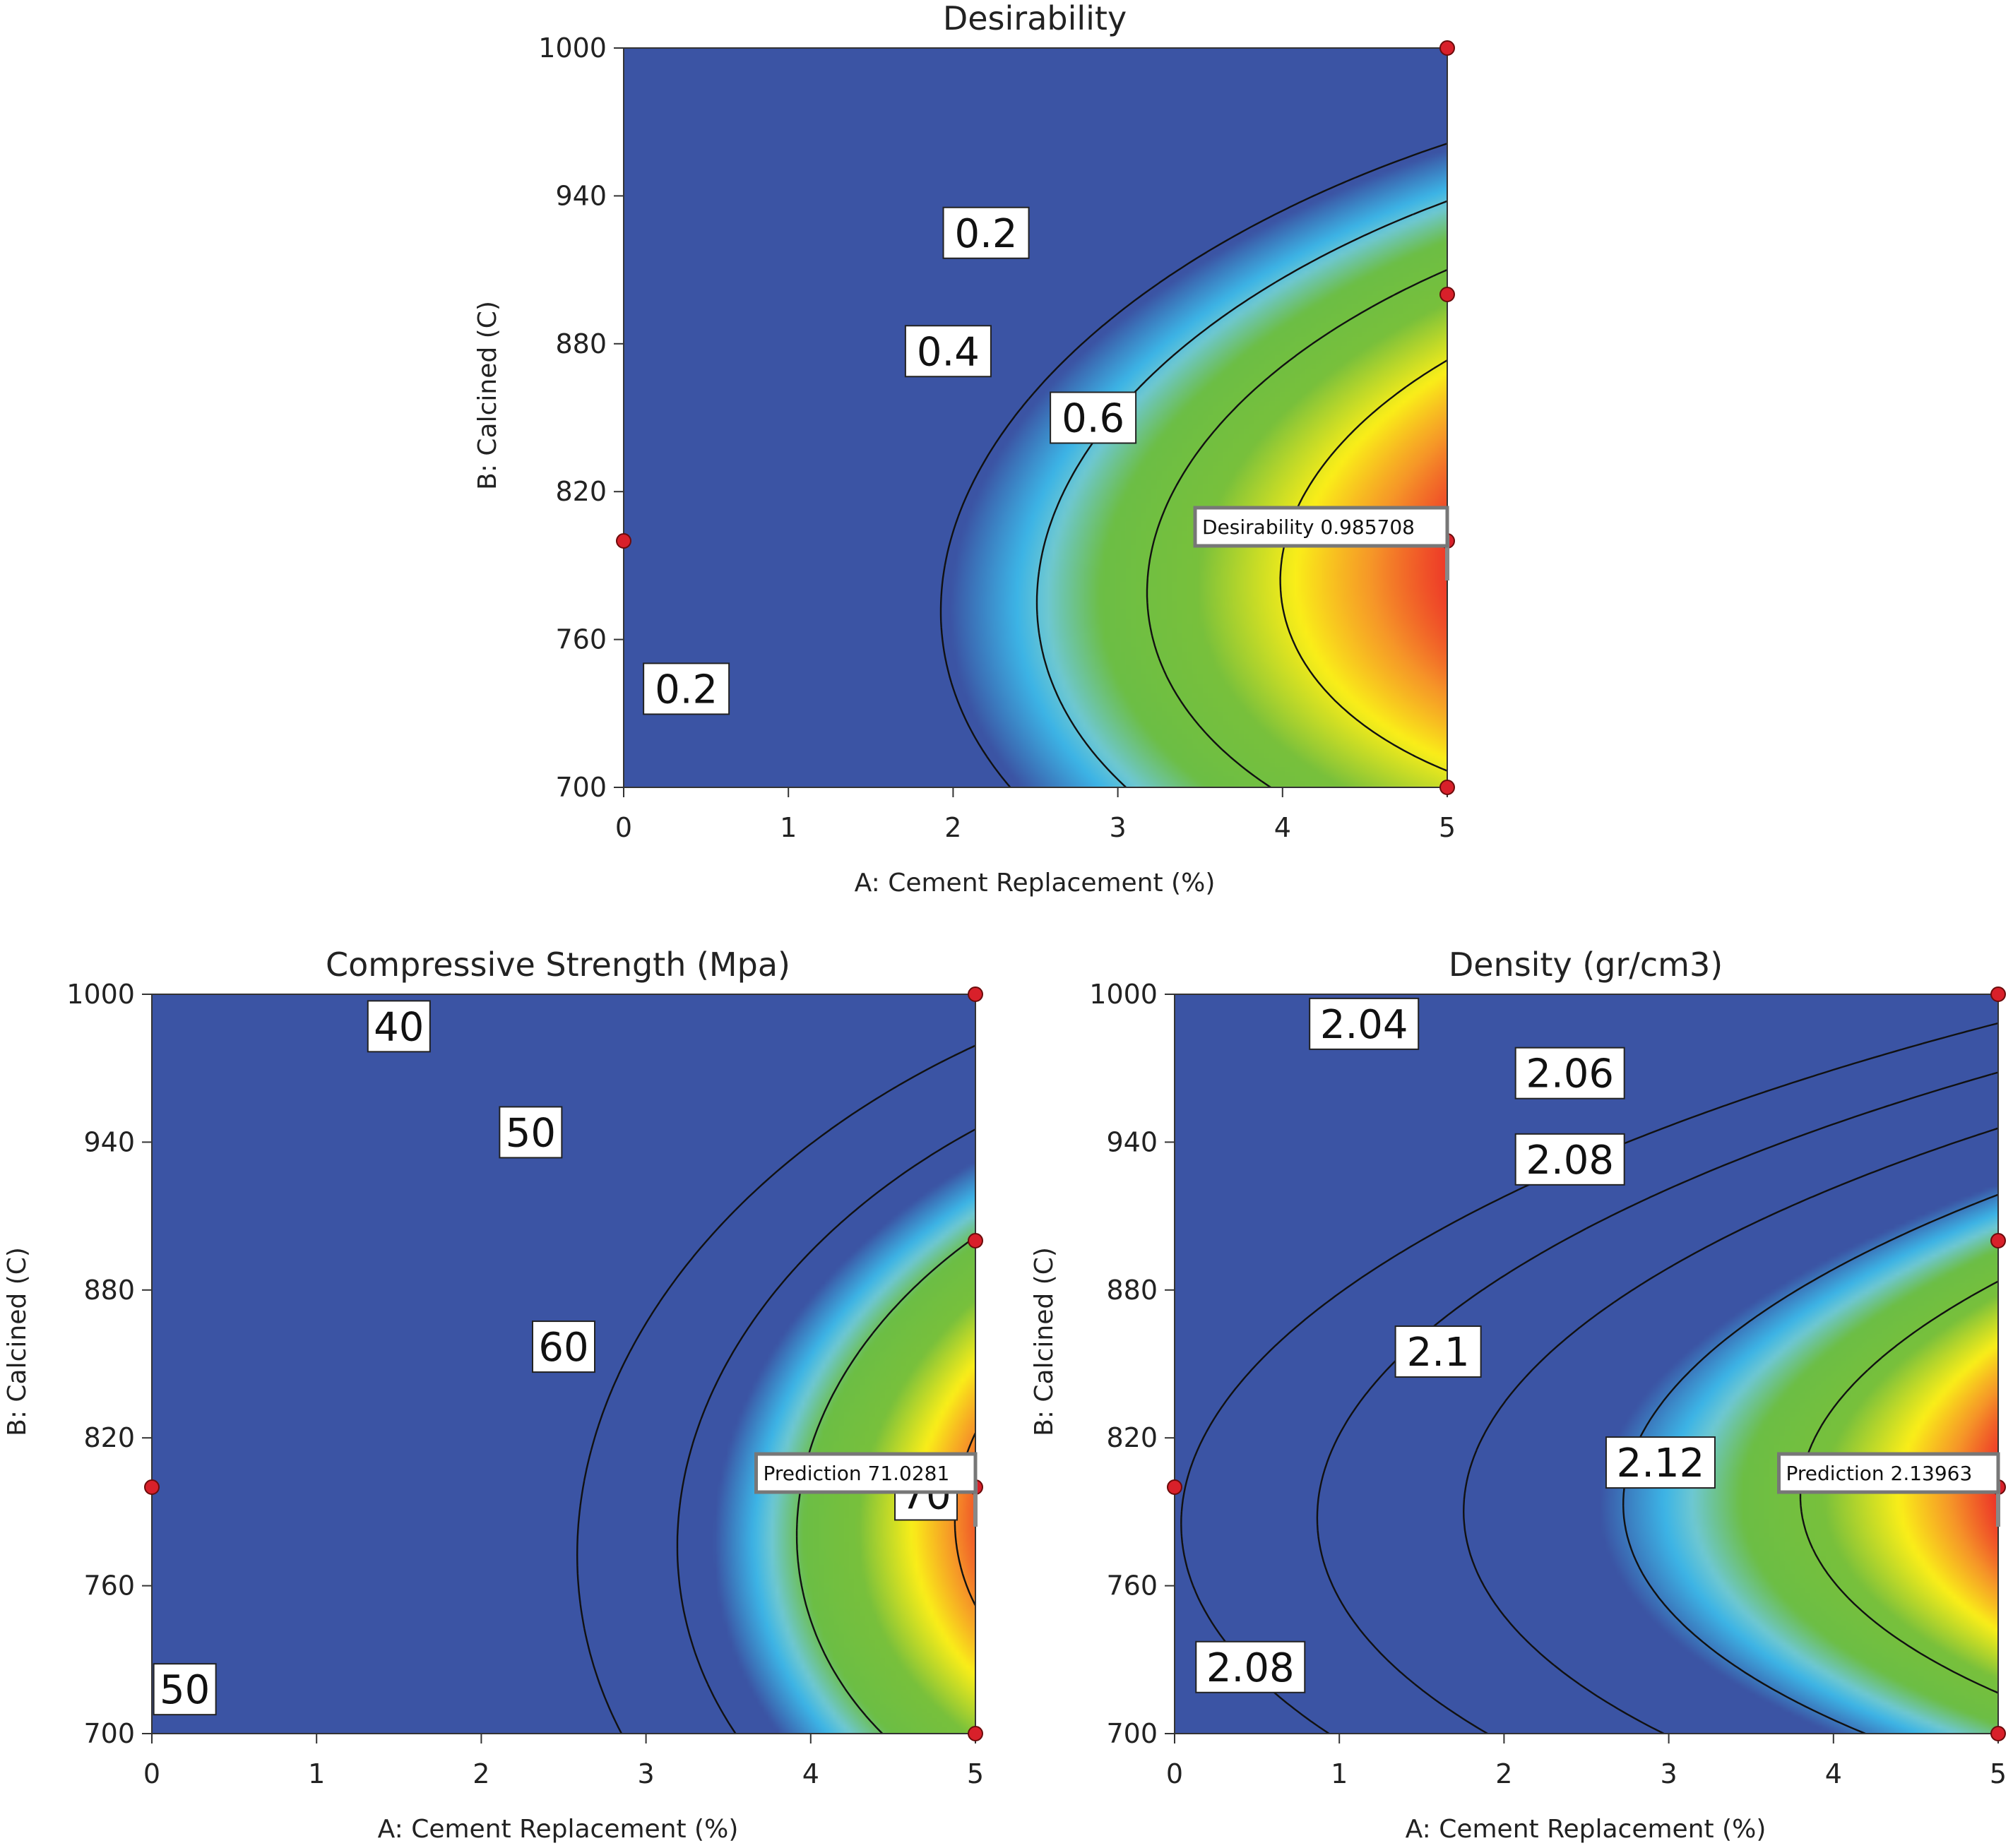 This screenshot has width=2013, height=1848. What do you see at coordinates (1364, 1023) in the screenshot?
I see `density-contour-label: 2.04` at bounding box center [1364, 1023].